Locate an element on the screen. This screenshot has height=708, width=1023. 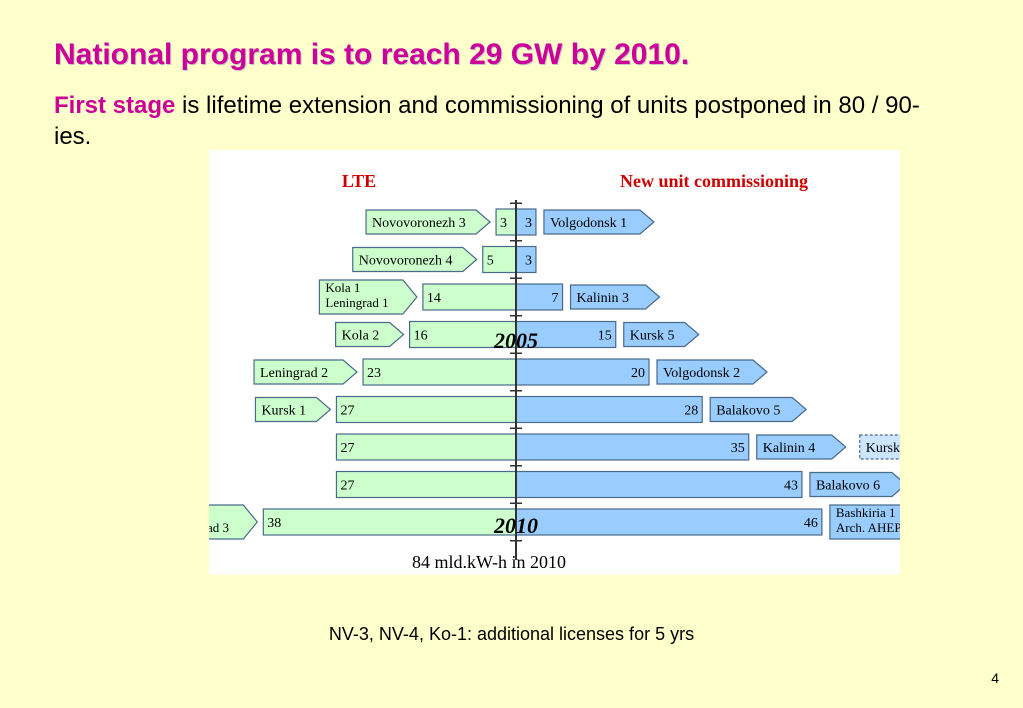
new-unit-value: 46 is located at coordinates (811, 523).